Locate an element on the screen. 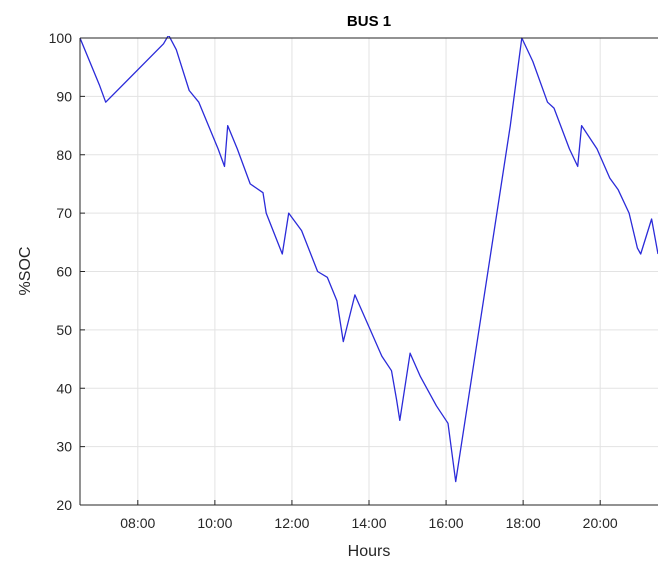 The image size is (658, 565). x-tick-label: 12:00 is located at coordinates (291, 523).